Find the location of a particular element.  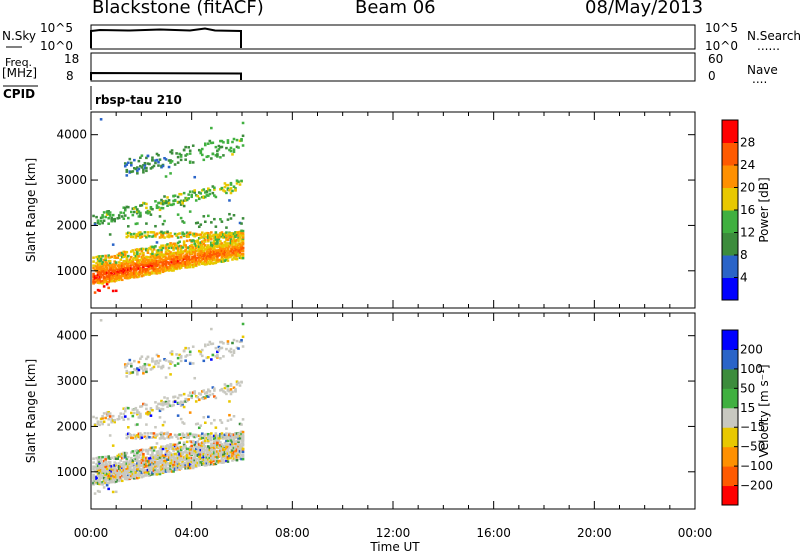

colorbar-tick-label: 8 is located at coordinates (744, 255).